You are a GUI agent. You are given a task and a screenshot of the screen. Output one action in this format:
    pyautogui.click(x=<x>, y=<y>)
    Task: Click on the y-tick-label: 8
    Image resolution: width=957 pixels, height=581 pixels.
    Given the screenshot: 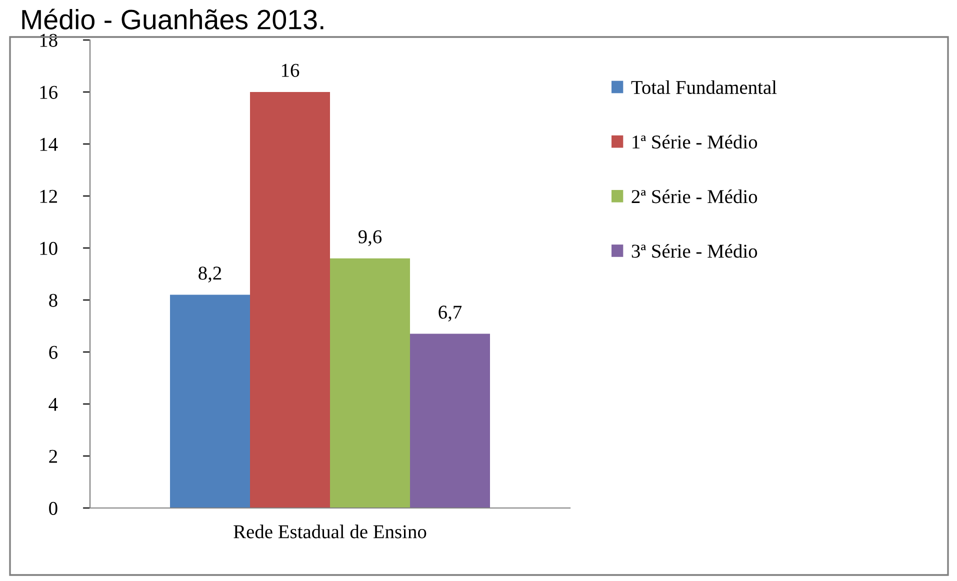 What is the action you would take?
    pyautogui.click(x=53, y=300)
    